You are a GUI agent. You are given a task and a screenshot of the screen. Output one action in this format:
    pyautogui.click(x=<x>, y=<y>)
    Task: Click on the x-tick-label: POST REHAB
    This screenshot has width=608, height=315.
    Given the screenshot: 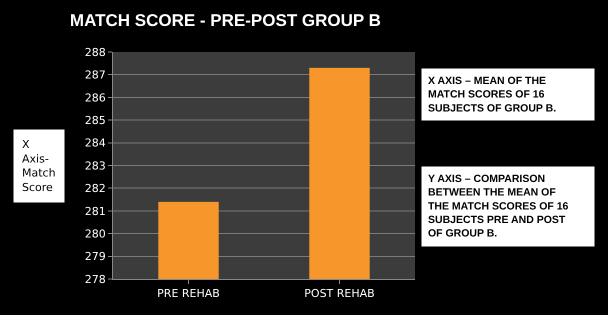 What is the action you would take?
    pyautogui.click(x=339, y=293)
    